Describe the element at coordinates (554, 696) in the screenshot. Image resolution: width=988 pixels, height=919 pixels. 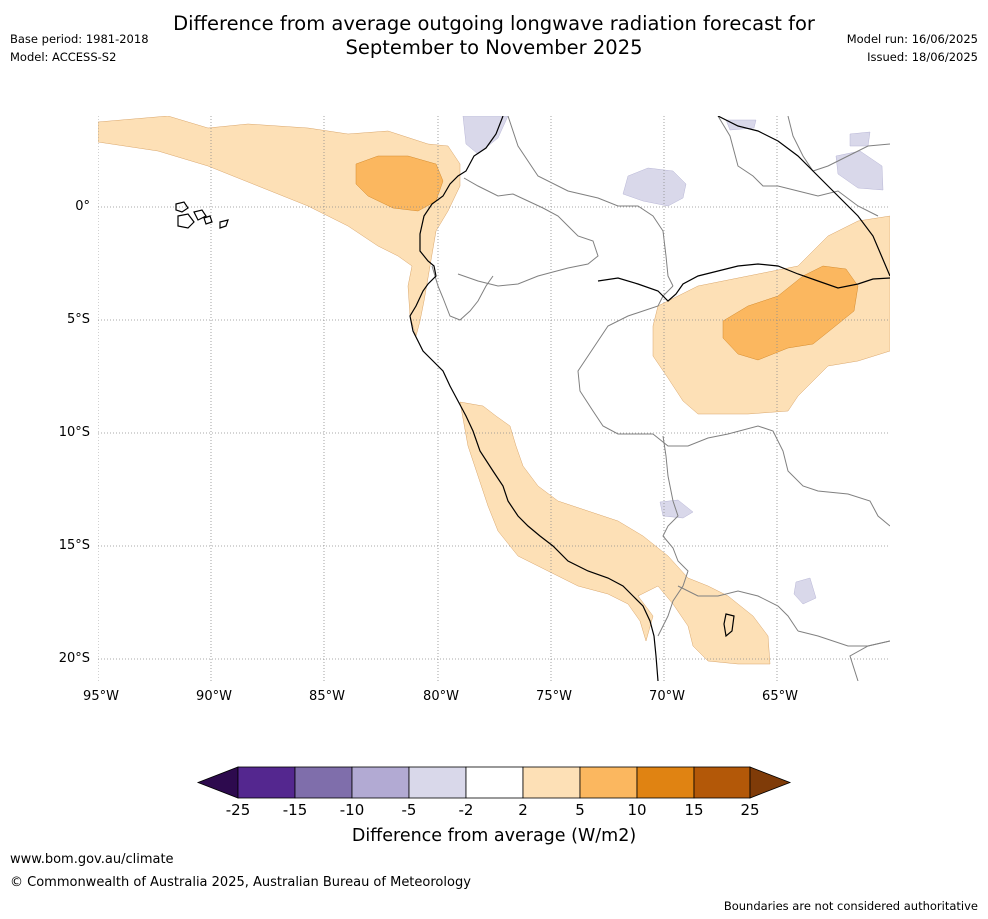
I see `lon-label-75w: 75°W` at that location.